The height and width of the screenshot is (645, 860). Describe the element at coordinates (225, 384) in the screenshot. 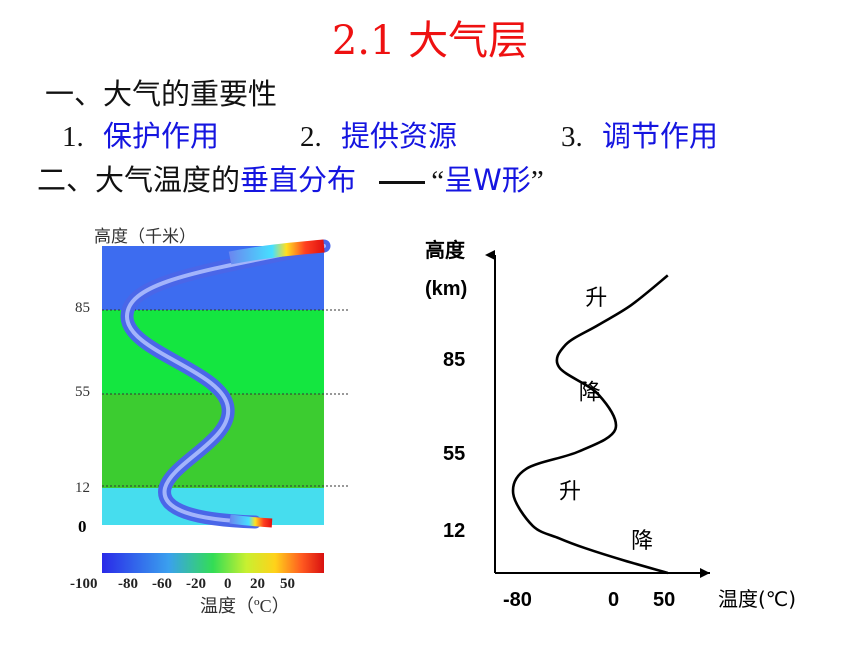

I see `temperature-curve-highlight` at that location.